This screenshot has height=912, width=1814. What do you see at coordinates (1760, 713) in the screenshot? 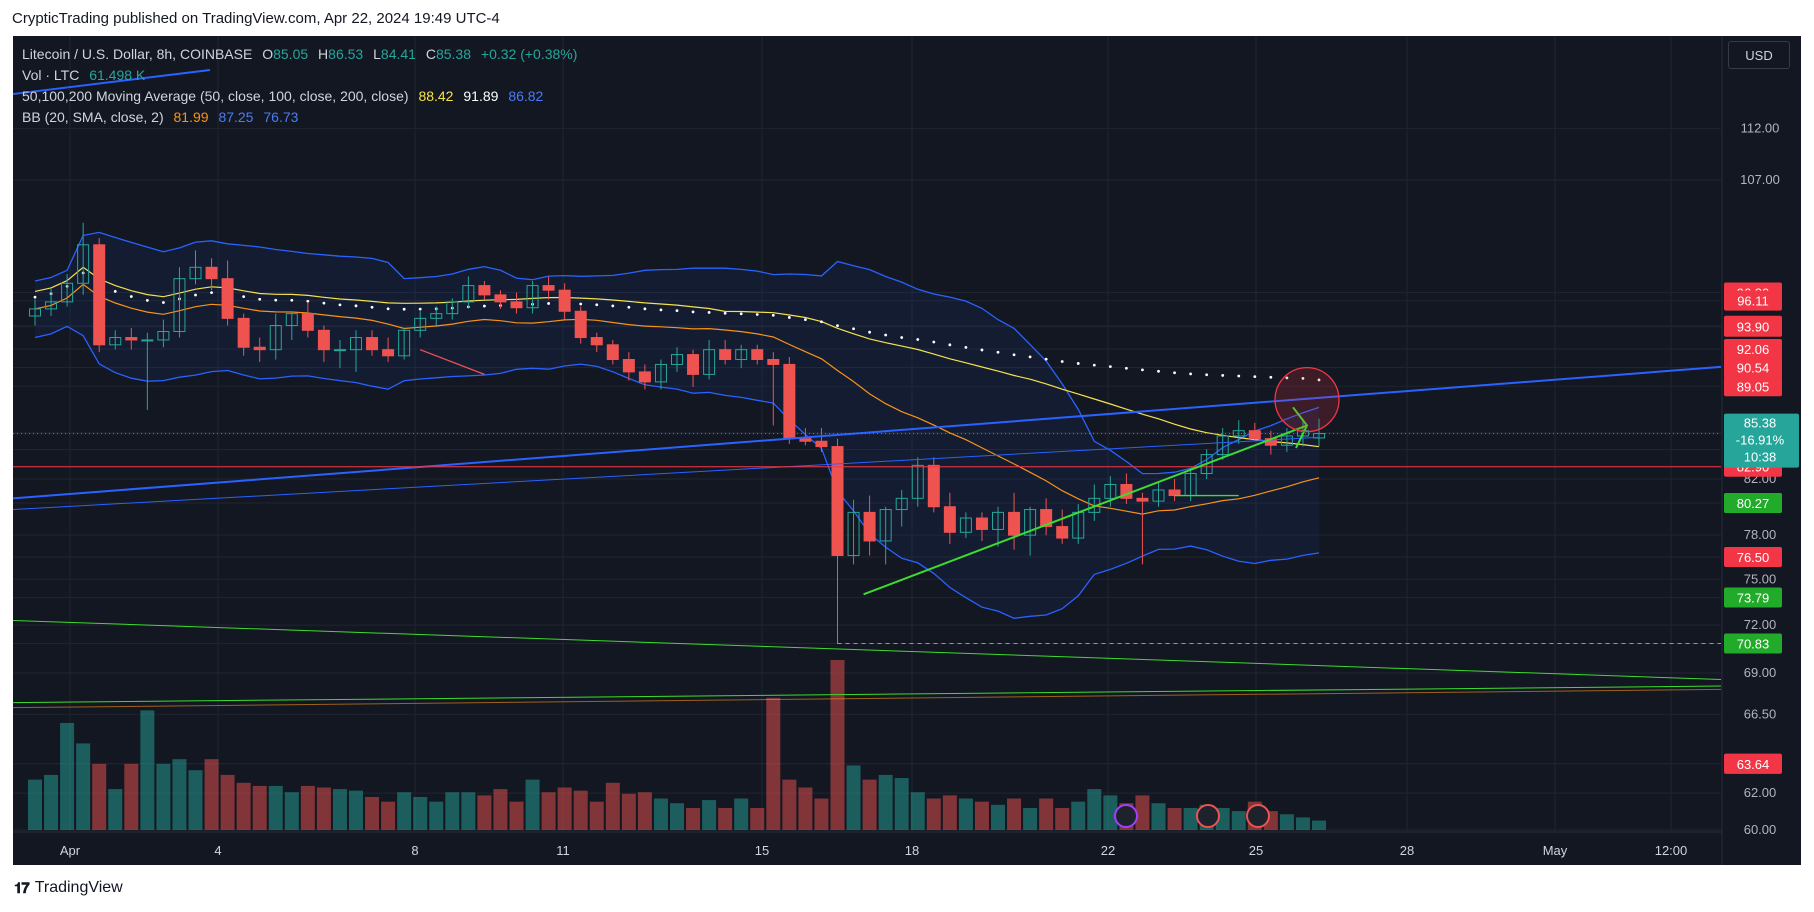
I see `y-tick-label: 66.50` at bounding box center [1760, 713].